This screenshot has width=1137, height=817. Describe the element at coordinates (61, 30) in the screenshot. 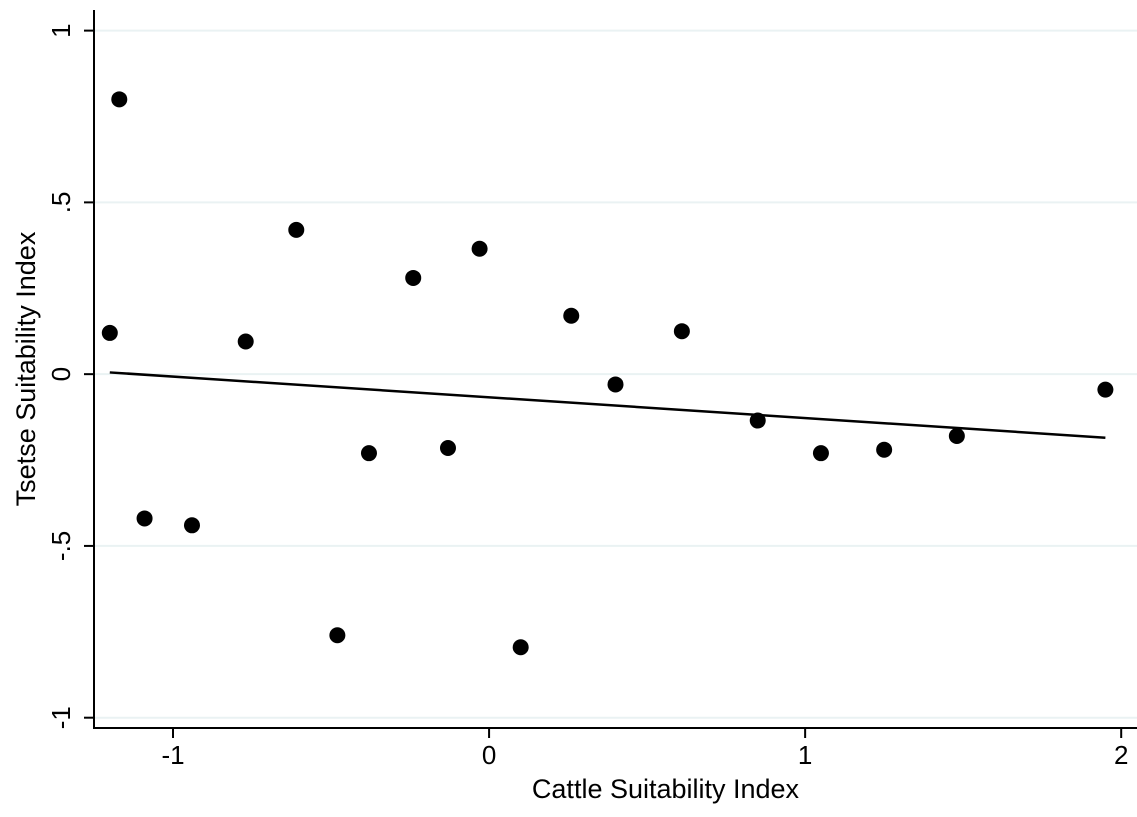

I see `y-tick-label: 1` at that location.